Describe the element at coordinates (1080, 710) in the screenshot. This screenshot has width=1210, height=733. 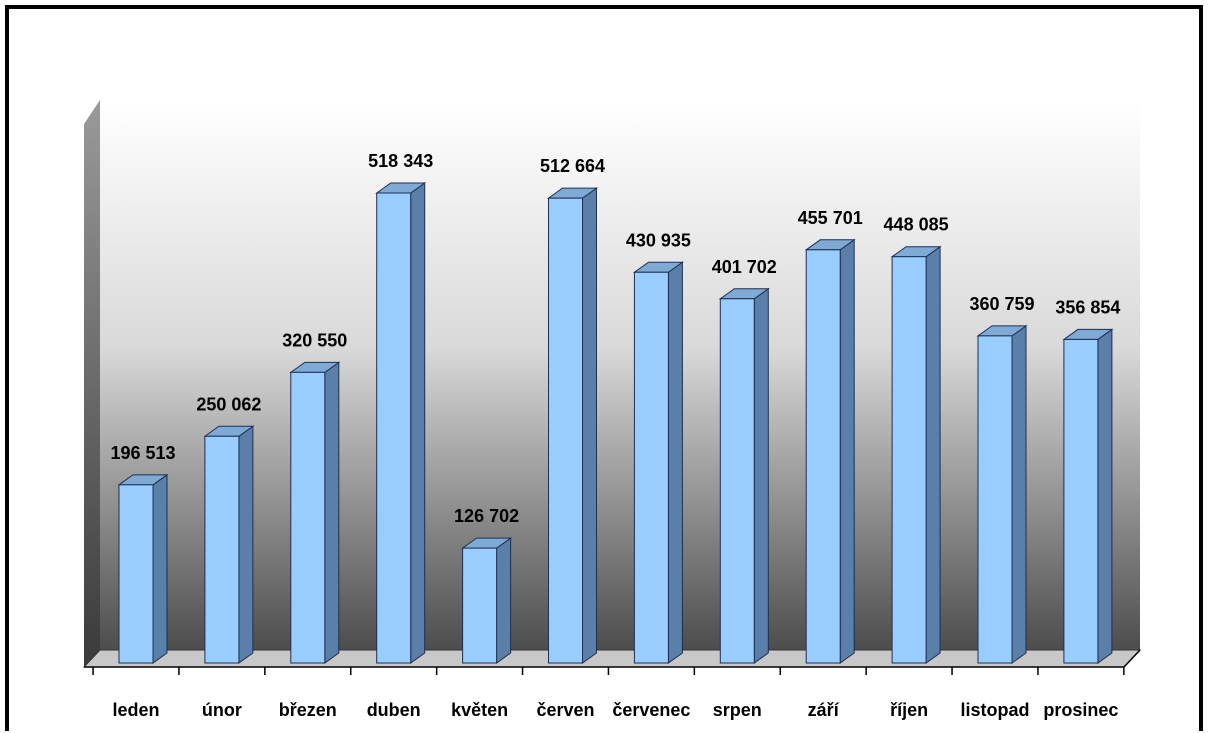
I see `category-label: prosinec` at that location.